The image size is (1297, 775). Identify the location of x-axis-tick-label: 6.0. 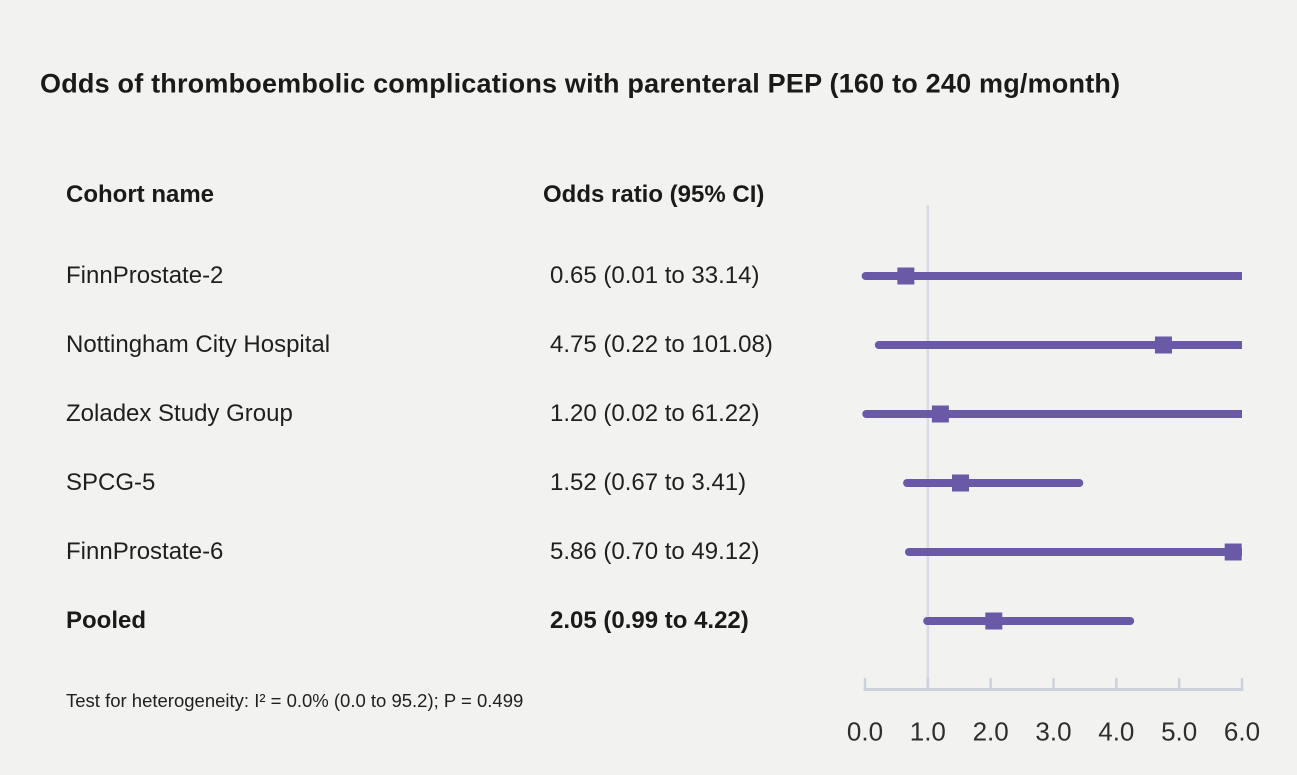
(1242, 731).